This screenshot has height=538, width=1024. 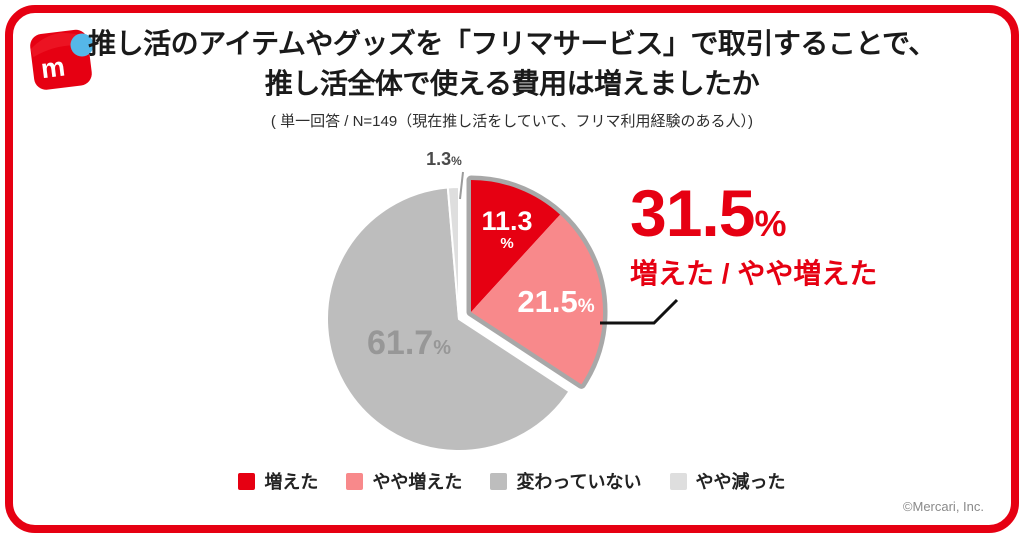 I want to click on legend-label: 増えた, so click(x=291, y=482).